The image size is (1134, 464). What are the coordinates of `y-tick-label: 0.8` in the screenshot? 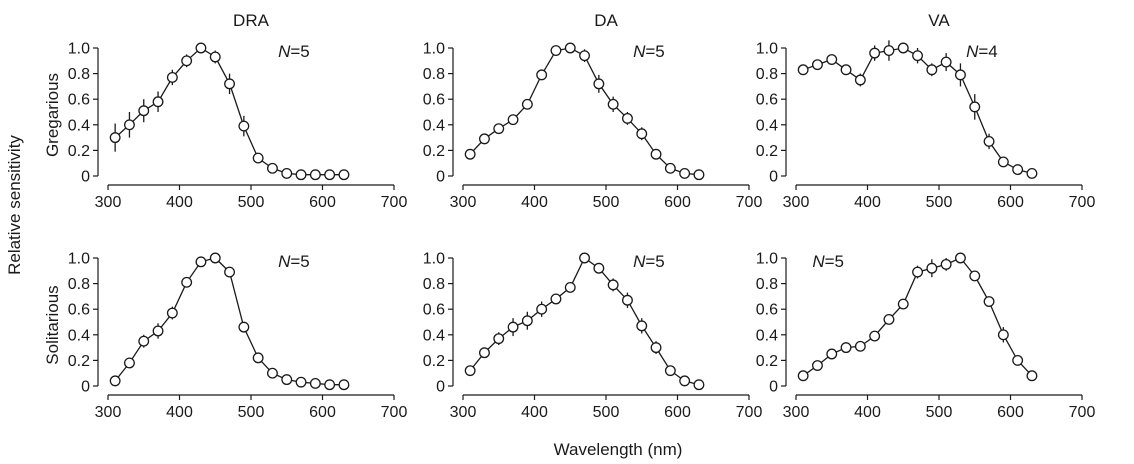 It's located at (79, 284).